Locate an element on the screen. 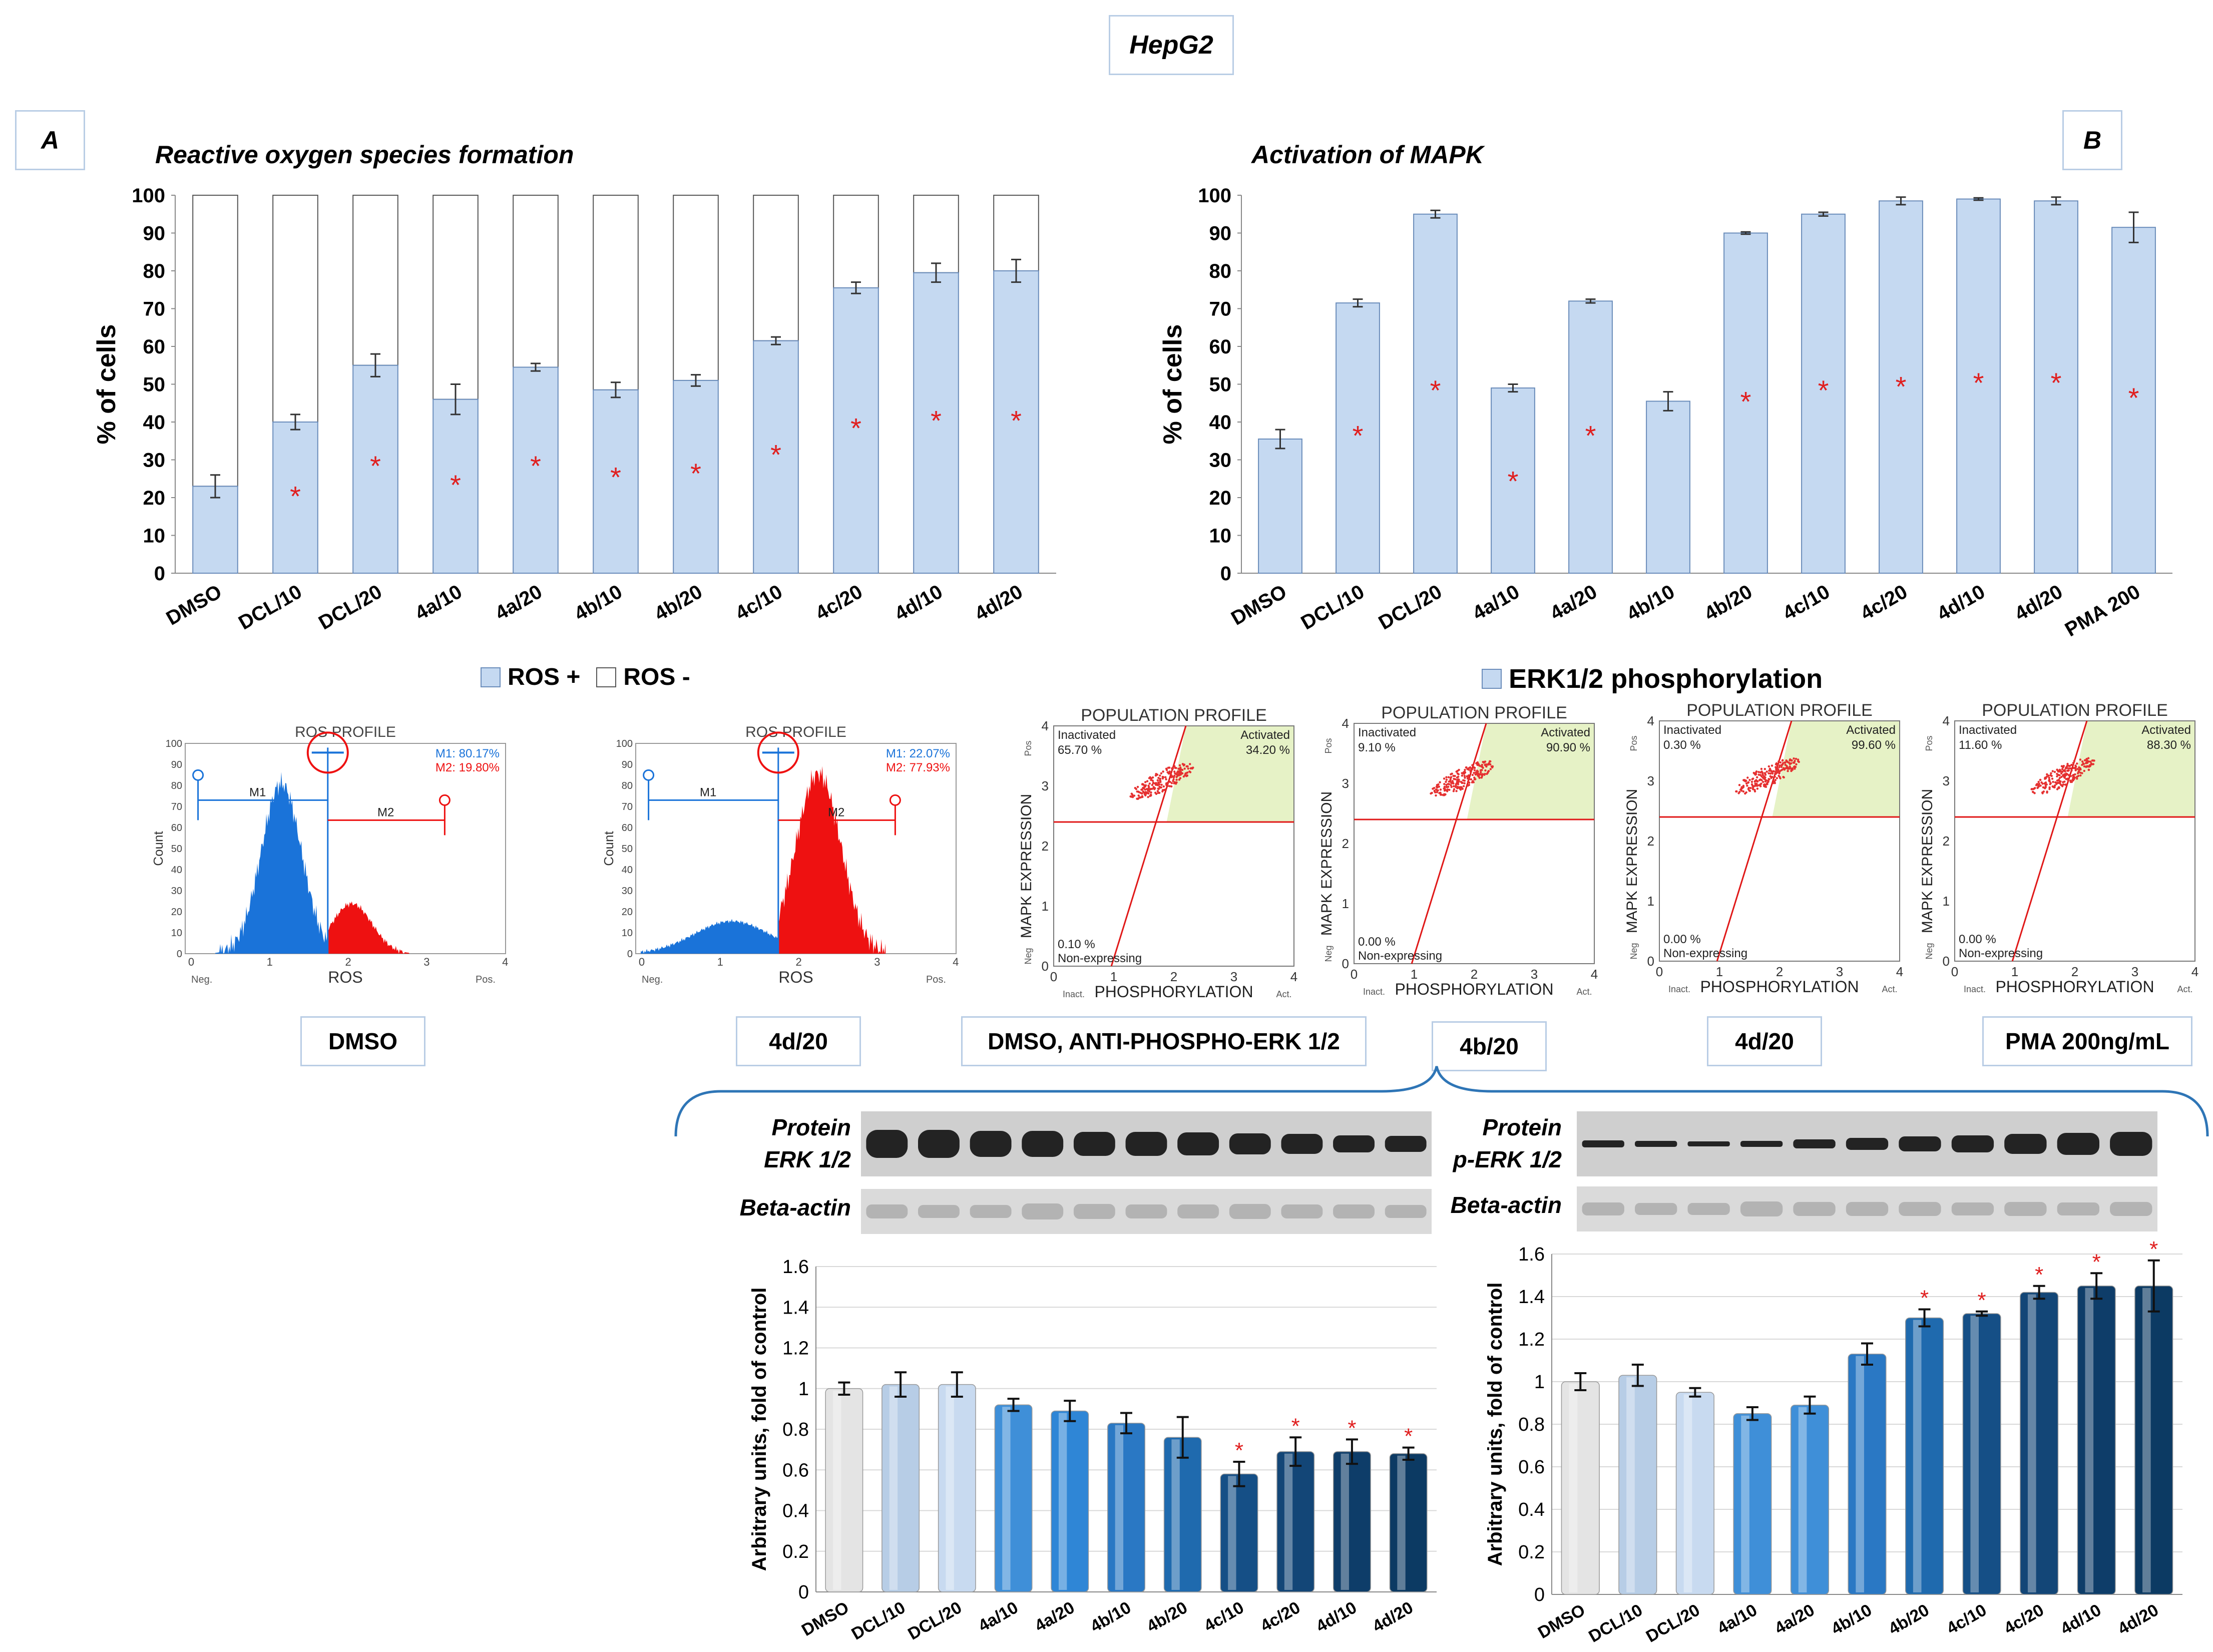  pop-diag-gate is located at coordinates (1754, 841).